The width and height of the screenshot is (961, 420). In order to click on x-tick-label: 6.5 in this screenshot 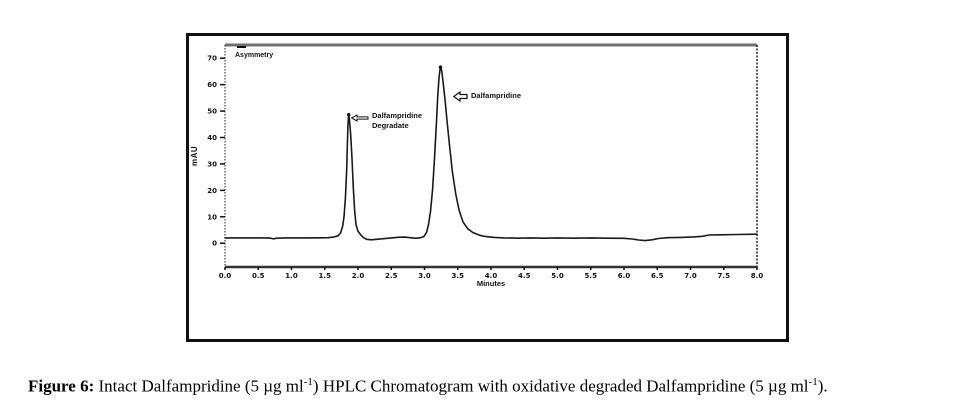, I will do `click(657, 276)`.